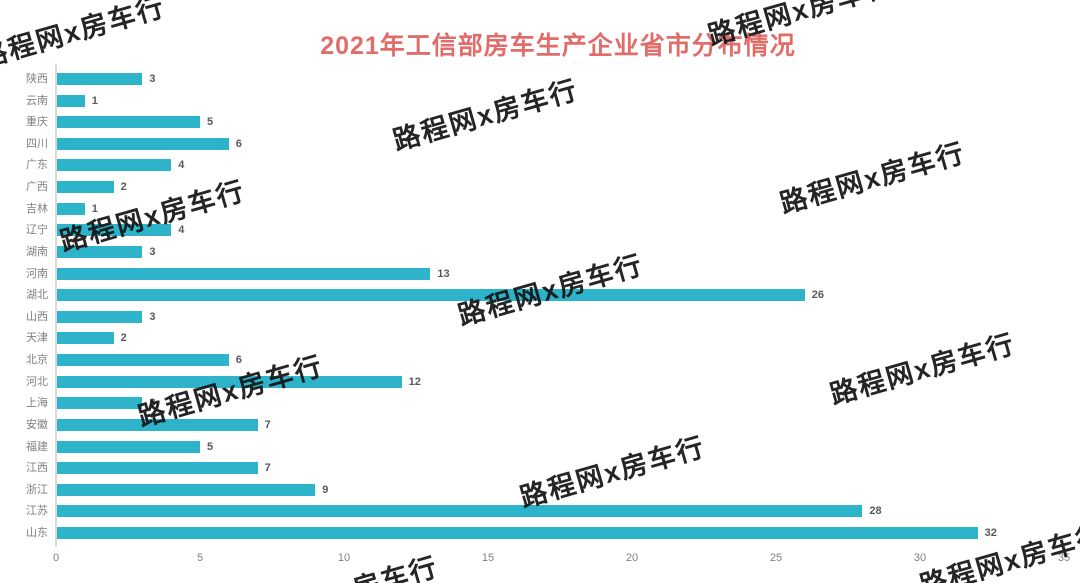 The height and width of the screenshot is (583, 1080). What do you see at coordinates (37, 208) in the screenshot?
I see `y-axis-label: 吉林` at bounding box center [37, 208].